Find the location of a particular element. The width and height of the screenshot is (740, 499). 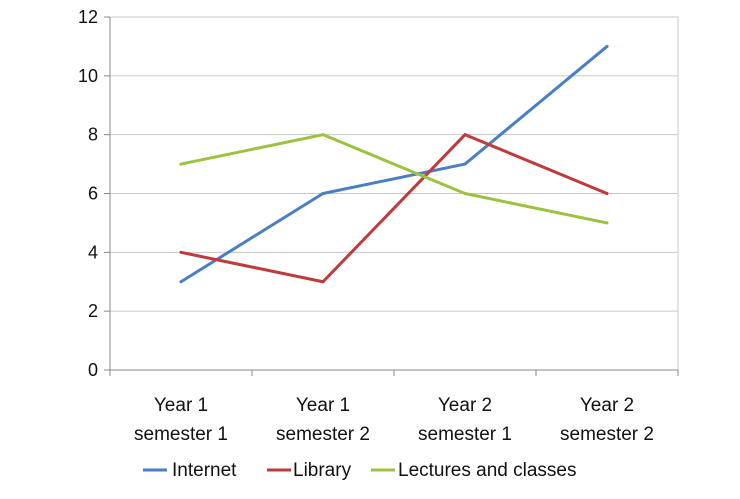

y-tick-label: 10 is located at coordinates (88, 76).